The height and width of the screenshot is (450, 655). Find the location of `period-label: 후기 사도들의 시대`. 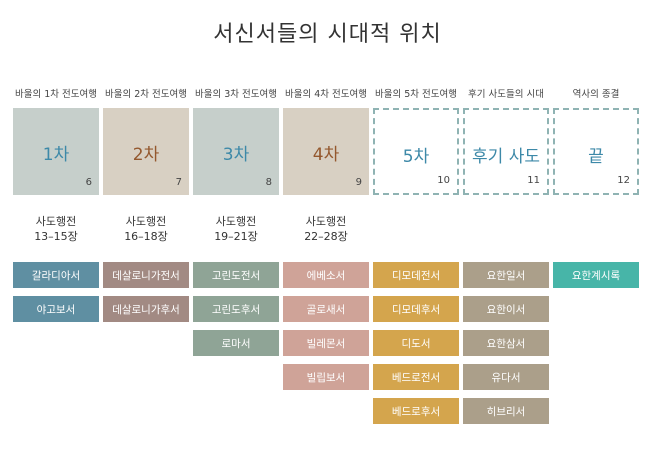

period-label: 후기 사도들의 시대 is located at coordinates (506, 94).